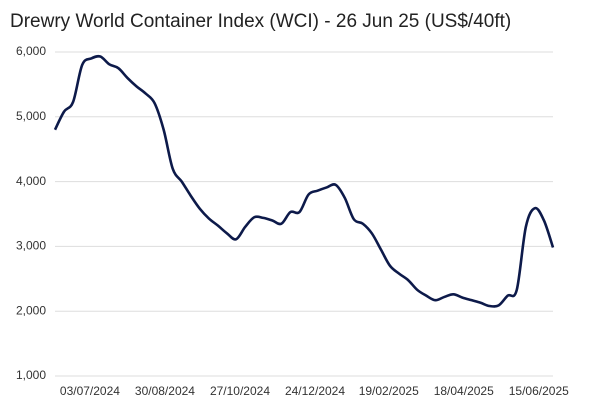  I want to click on y-tick-label: 1,000, so click(31, 375).